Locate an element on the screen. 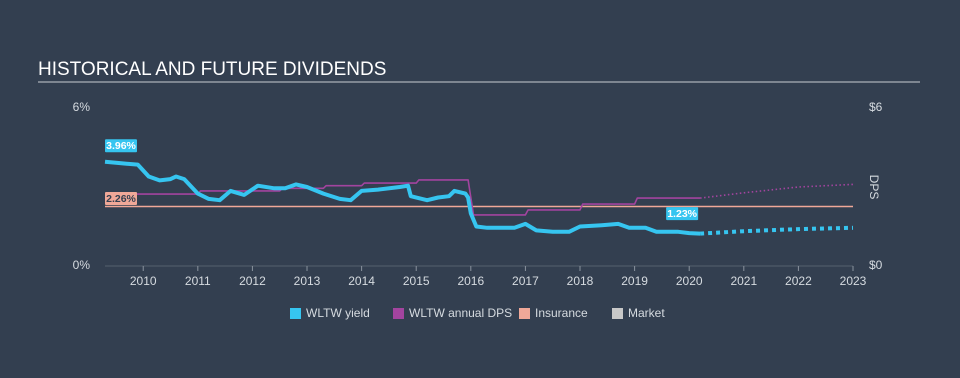  chart-title: HISTORICAL AND FUTURE DIVIDENDS is located at coordinates (212, 69).